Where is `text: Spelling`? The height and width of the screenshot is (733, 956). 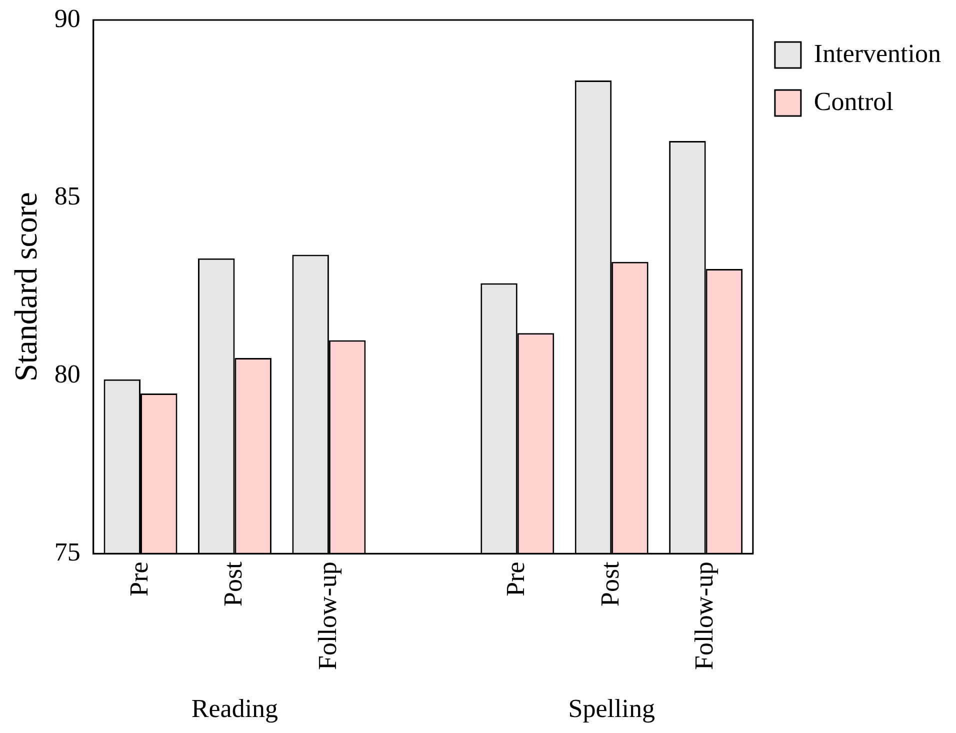
text: Spelling is located at coordinates (611, 708).